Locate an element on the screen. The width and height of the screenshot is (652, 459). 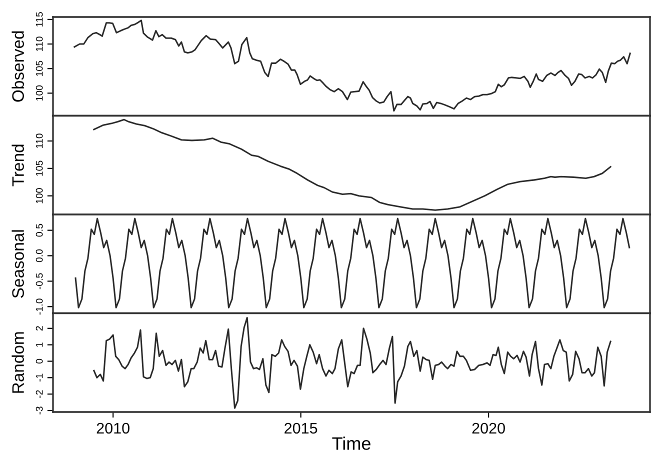
y-tick-label: 0 is located at coordinates (39, 361).